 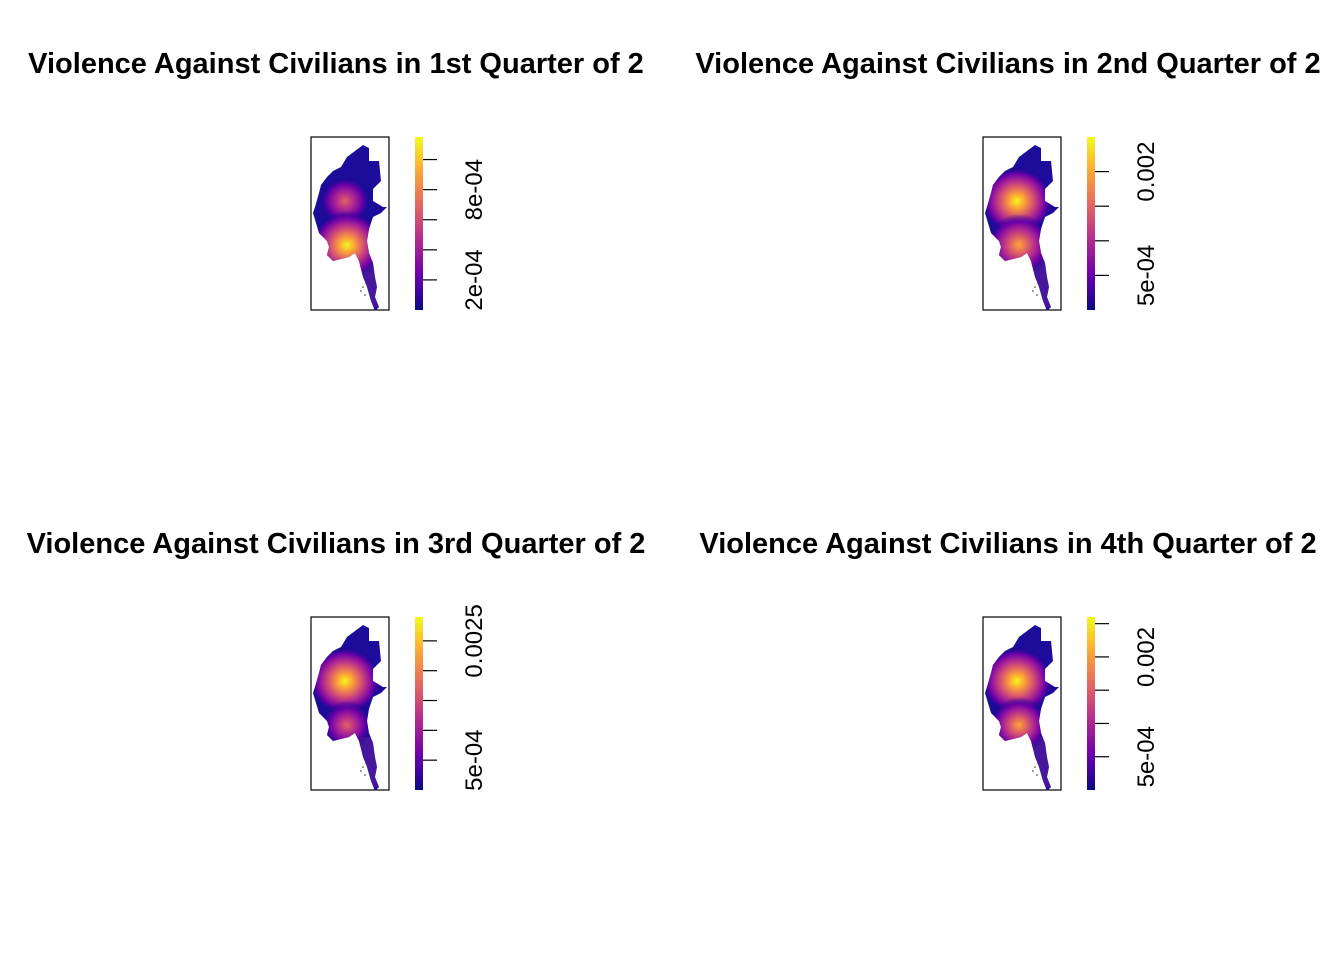 I want to click on map-plot: 2e-04 8e-04, so click(x=399, y=223).